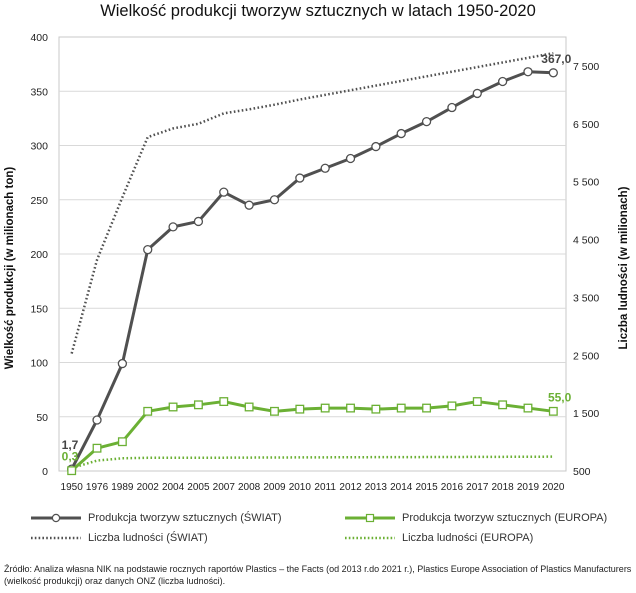 The width and height of the screenshot is (636, 593). I want to click on x-tick-label: 2009, so click(274, 487).